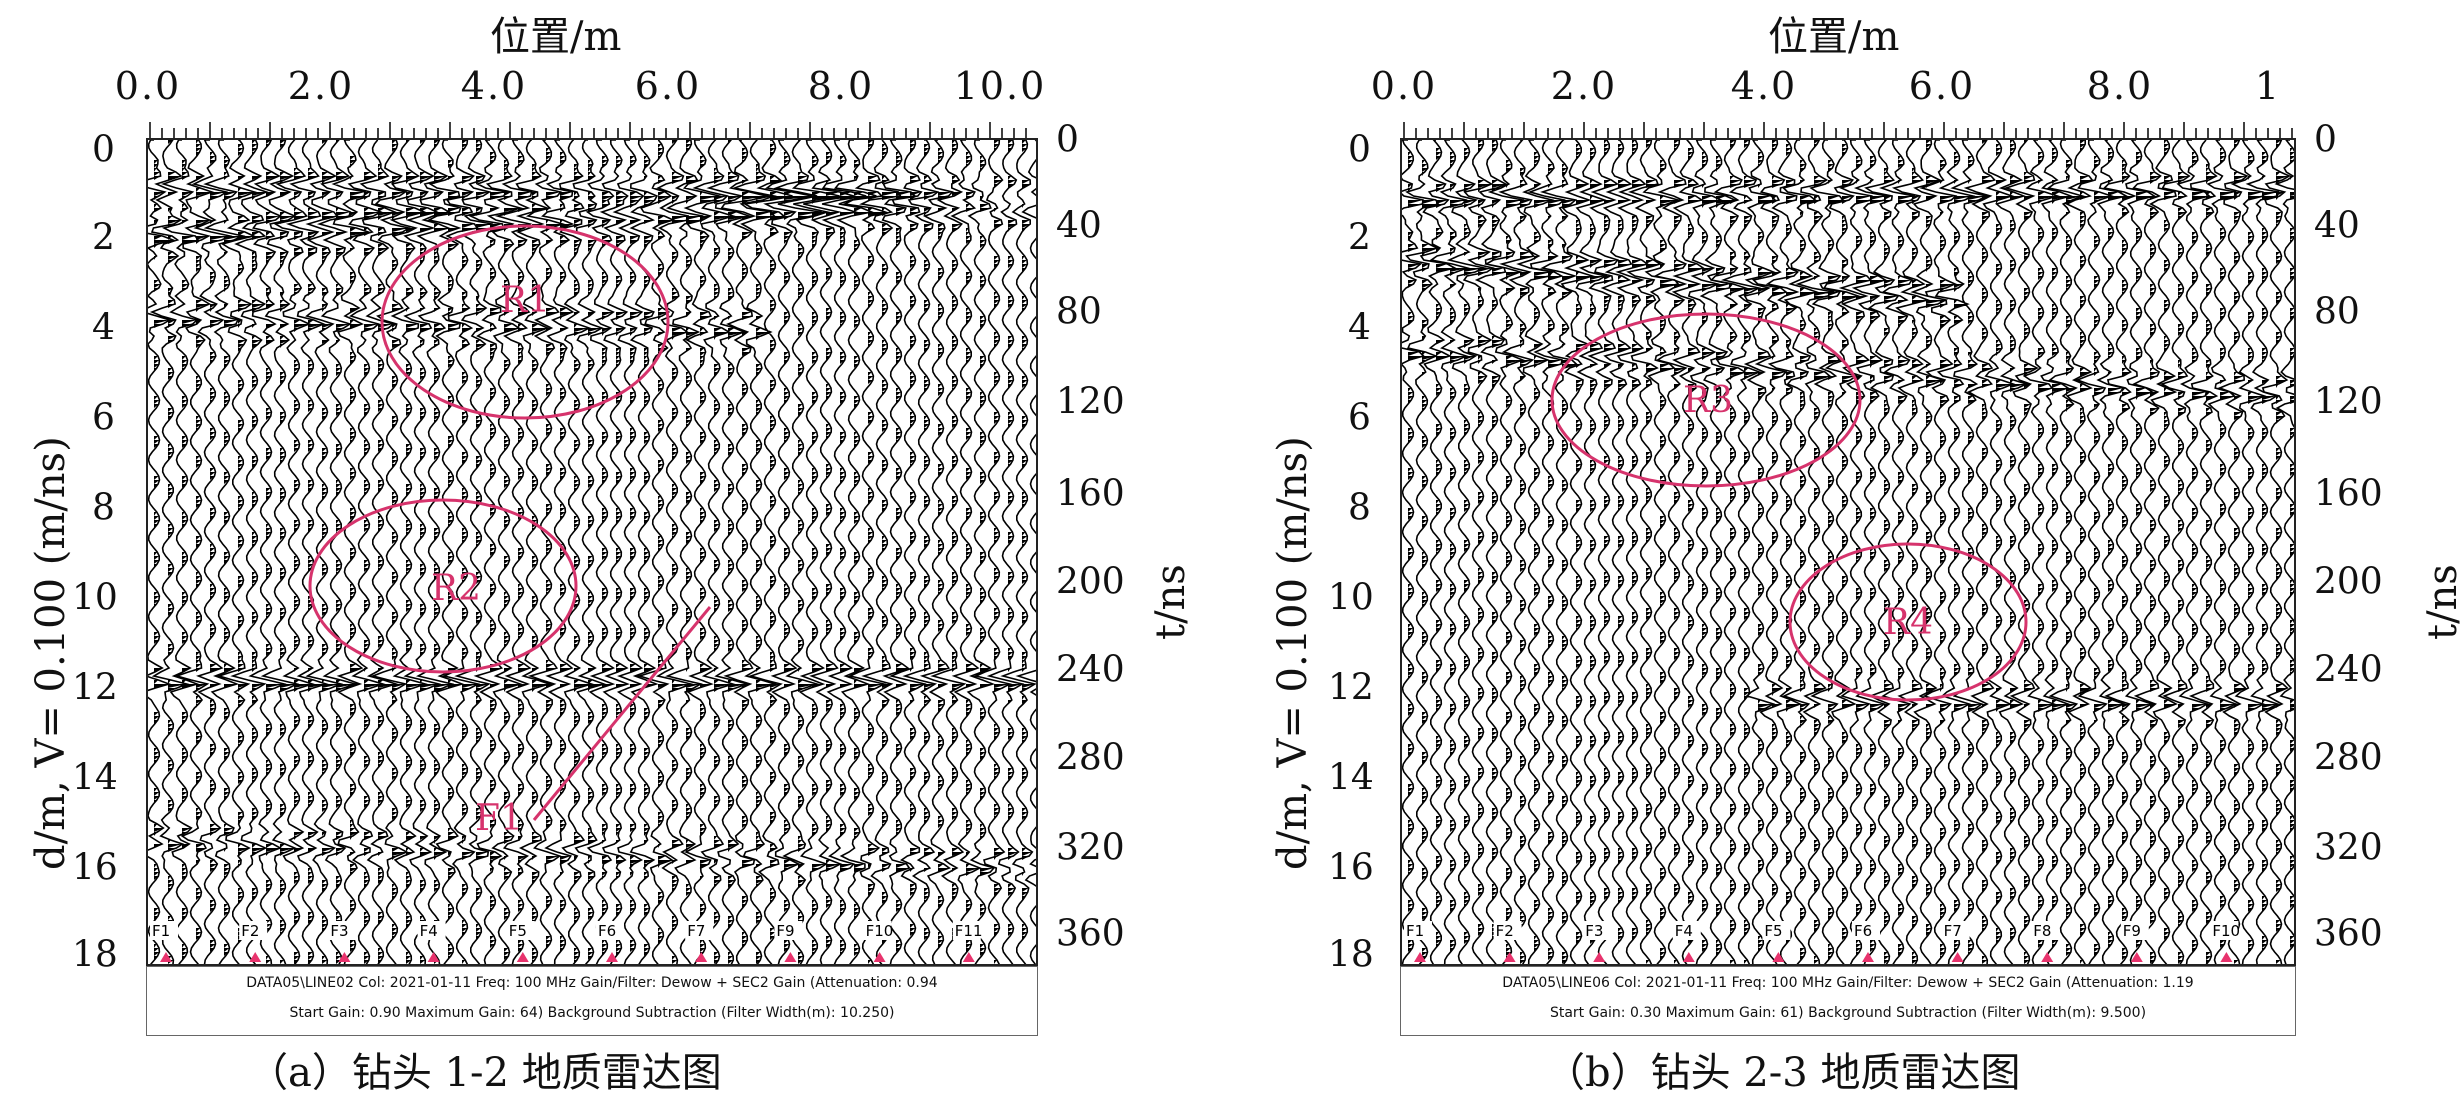  I want to click on x-tick: 6.0, so click(1942, 86).